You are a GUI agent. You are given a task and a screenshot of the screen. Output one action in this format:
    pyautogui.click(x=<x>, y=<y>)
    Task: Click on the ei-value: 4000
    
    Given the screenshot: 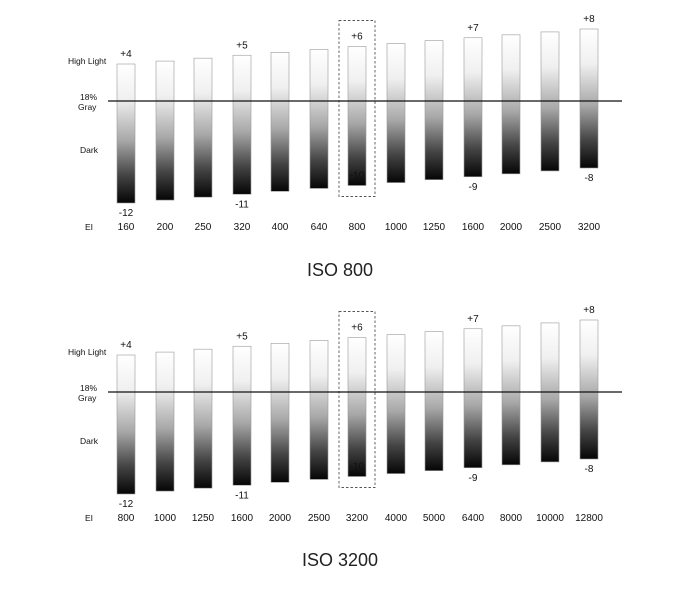 What is the action you would take?
    pyautogui.click(x=396, y=518)
    